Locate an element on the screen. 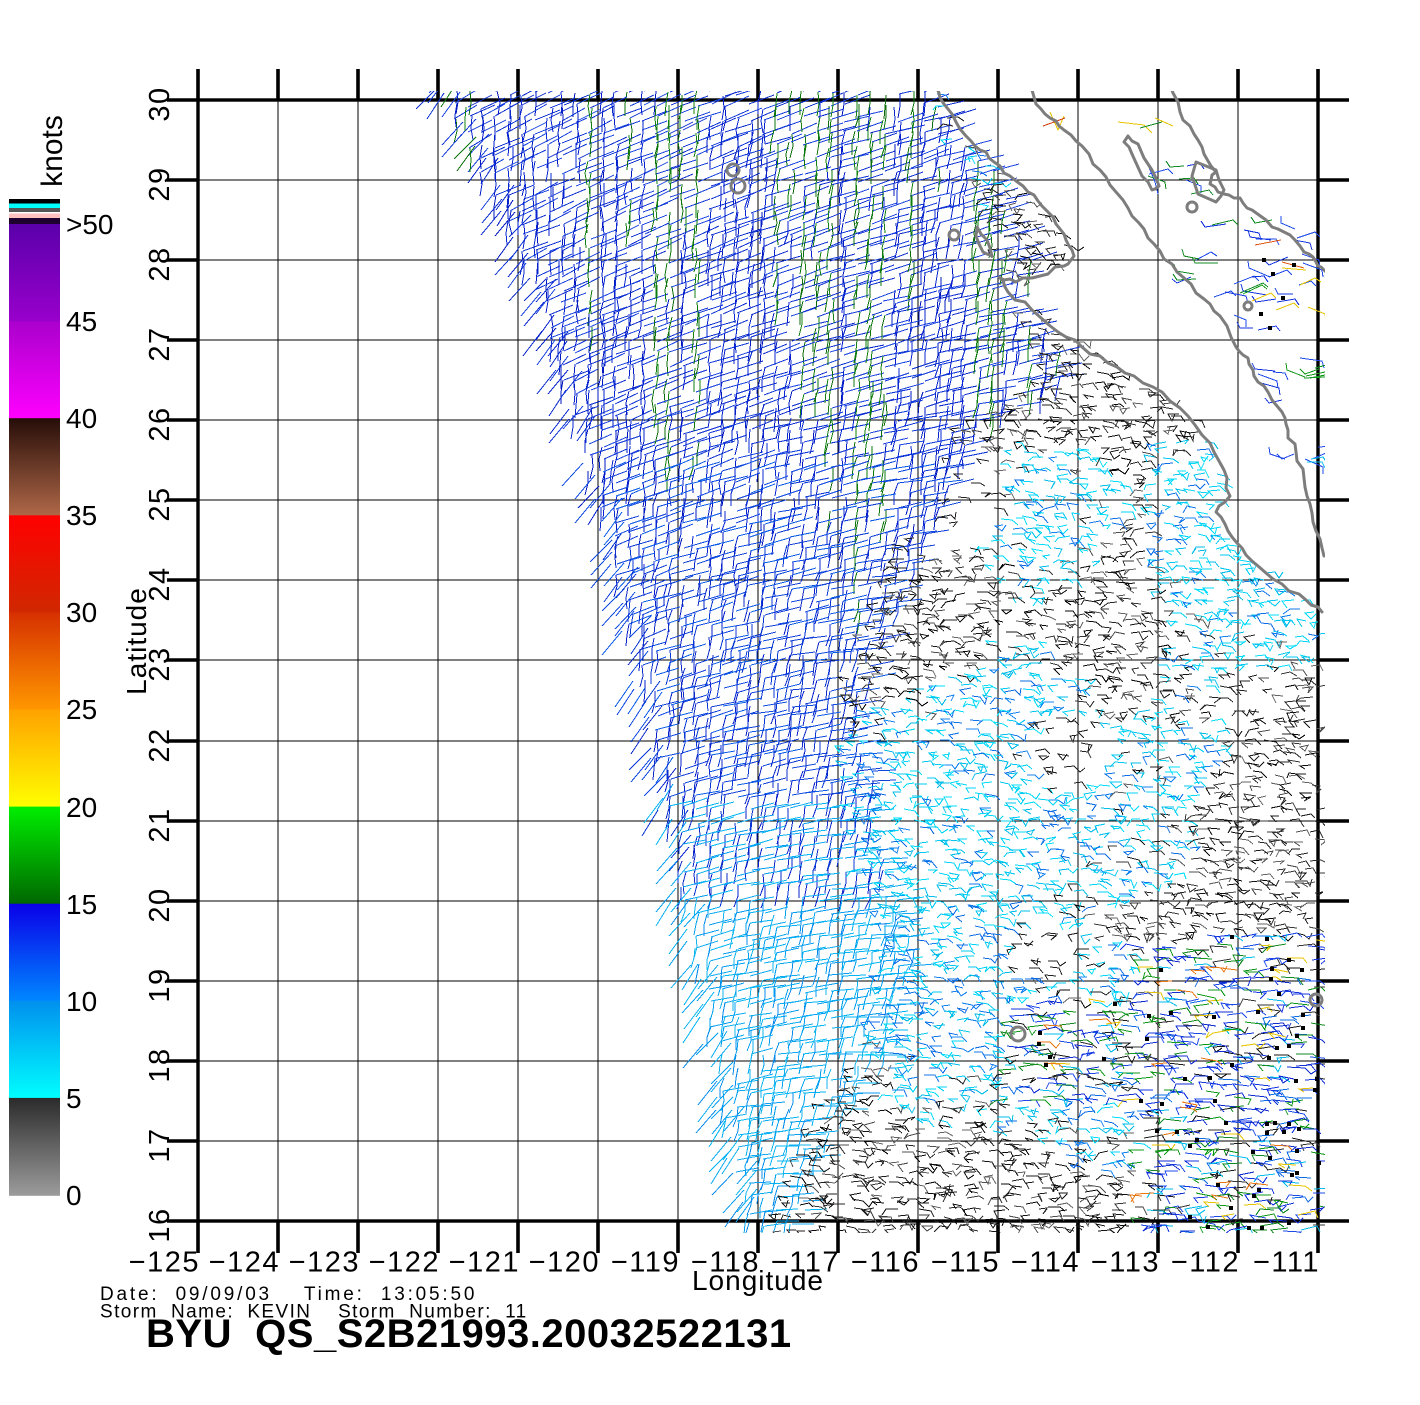 The width and height of the screenshot is (1420, 1405). svg-text: −122 is located at coordinates (404, 1263).